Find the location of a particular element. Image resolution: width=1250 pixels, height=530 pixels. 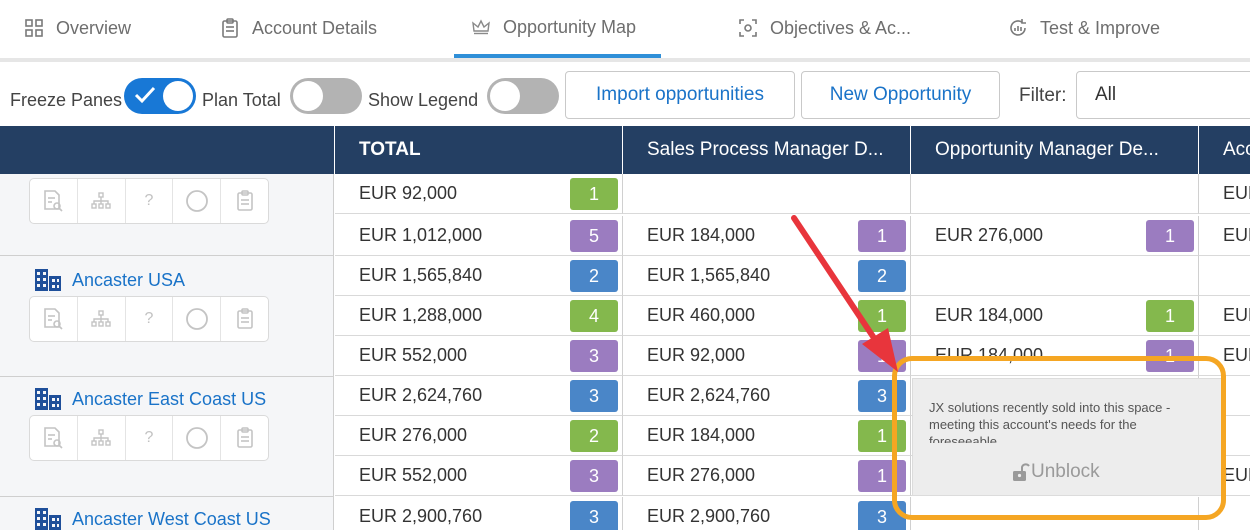

account-link: Ancaster USA is located at coordinates (109, 280).